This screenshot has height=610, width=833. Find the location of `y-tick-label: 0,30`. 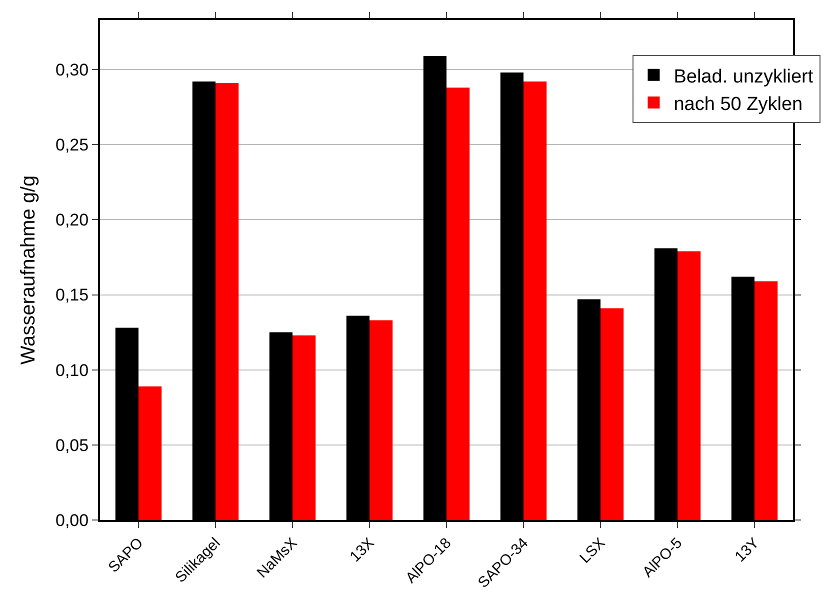

y-tick-label: 0,30 is located at coordinates (72, 70).